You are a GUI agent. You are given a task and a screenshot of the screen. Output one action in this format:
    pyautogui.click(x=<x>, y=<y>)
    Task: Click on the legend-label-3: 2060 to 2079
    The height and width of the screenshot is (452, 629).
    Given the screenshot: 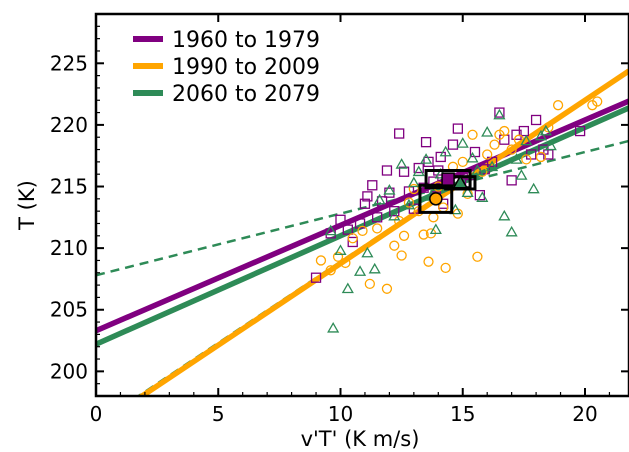 What is the action you would take?
    pyautogui.click(x=246, y=94)
    